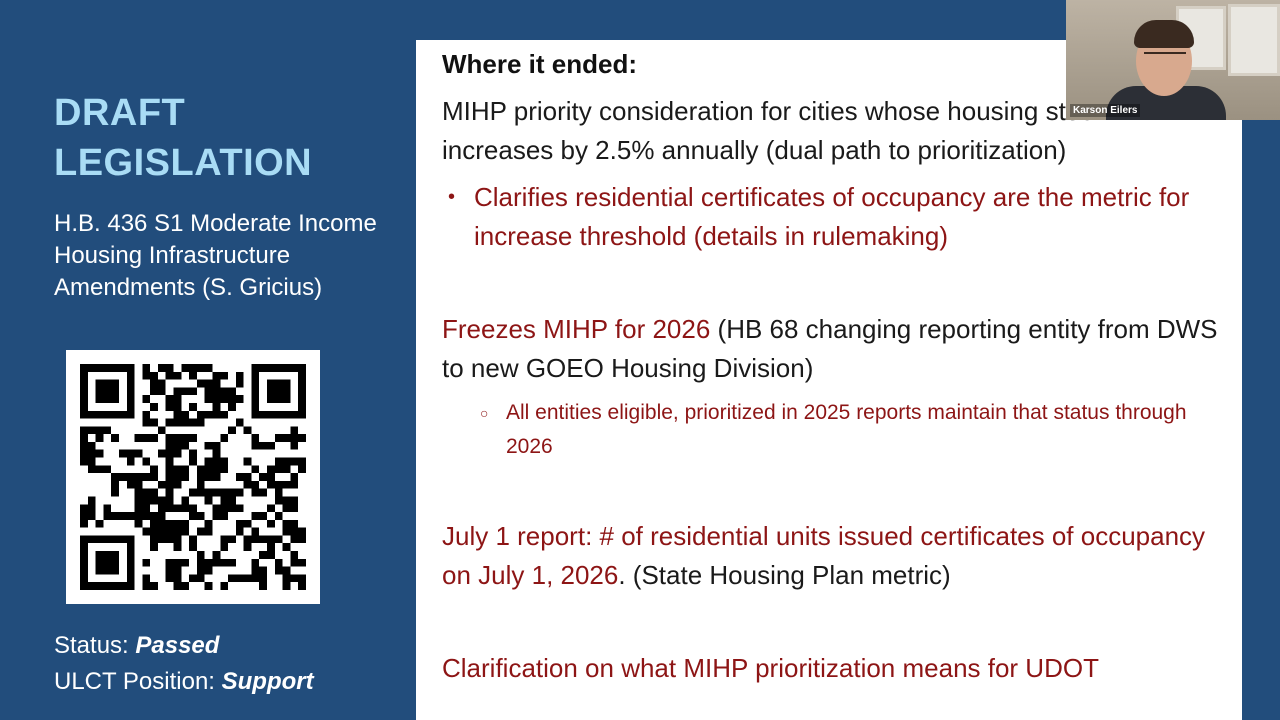 The image size is (1280, 720). What do you see at coordinates (193, 477) in the screenshot?
I see `qr-code-icon` at bounding box center [193, 477].